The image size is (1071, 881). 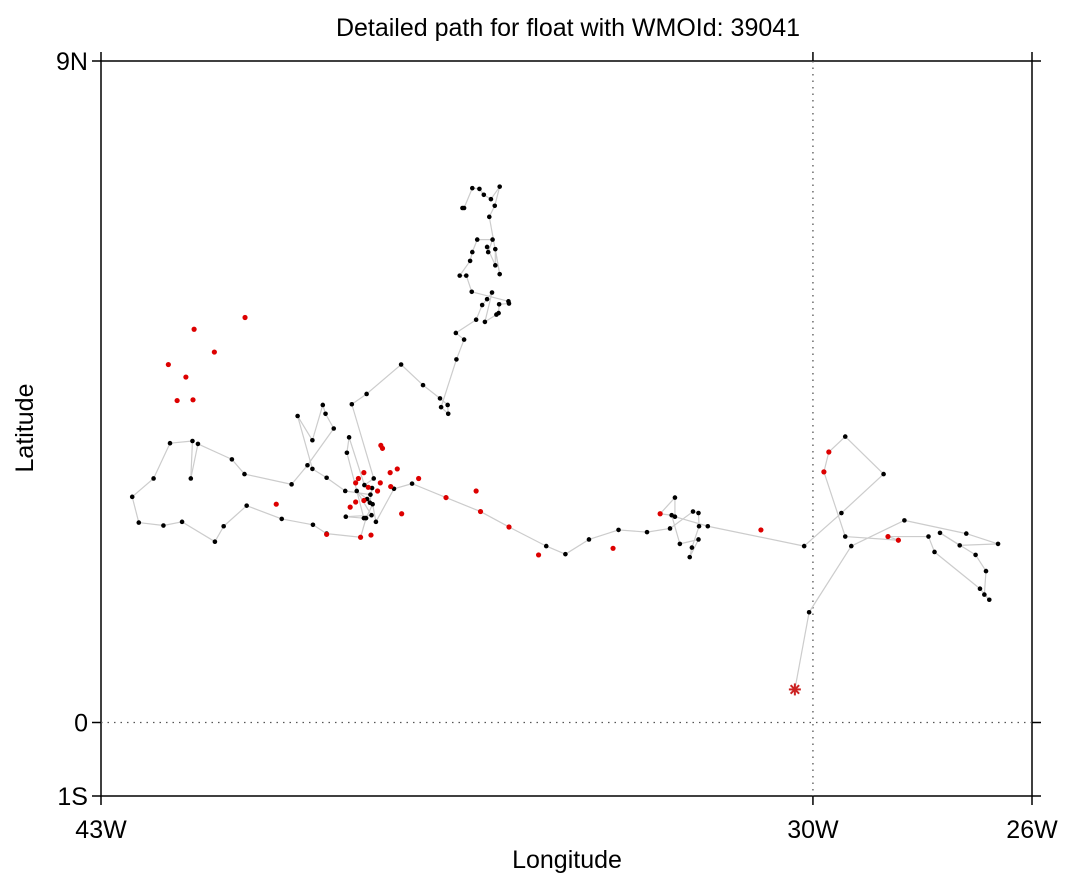 What do you see at coordinates (81, 724) in the screenshot?
I see `y-tick-label: 0` at bounding box center [81, 724].